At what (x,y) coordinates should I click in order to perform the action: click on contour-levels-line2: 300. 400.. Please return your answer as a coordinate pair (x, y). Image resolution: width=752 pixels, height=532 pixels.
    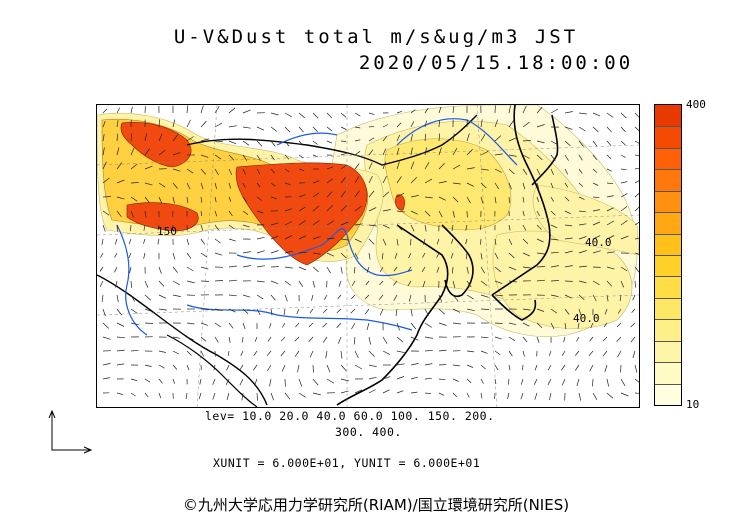
    Looking at the image, I should click on (368, 432).